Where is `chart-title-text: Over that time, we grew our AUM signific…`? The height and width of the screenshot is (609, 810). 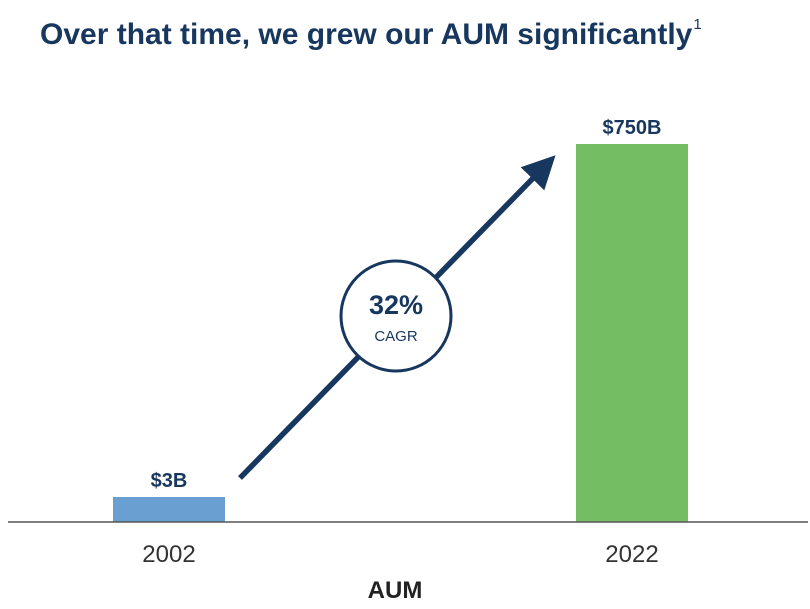 chart-title-text: Over that time, we grew our AUM signific… is located at coordinates (366, 34).